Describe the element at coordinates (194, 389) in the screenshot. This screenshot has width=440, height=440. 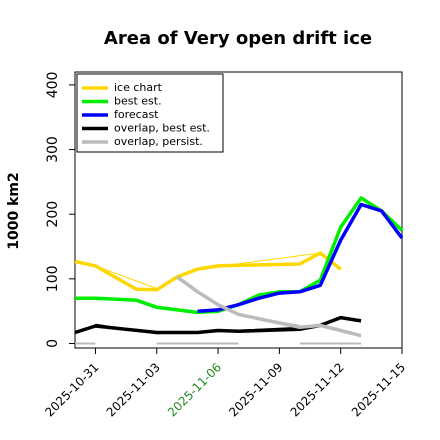
I see `x-tick-label: 2025-11-06` at that location.